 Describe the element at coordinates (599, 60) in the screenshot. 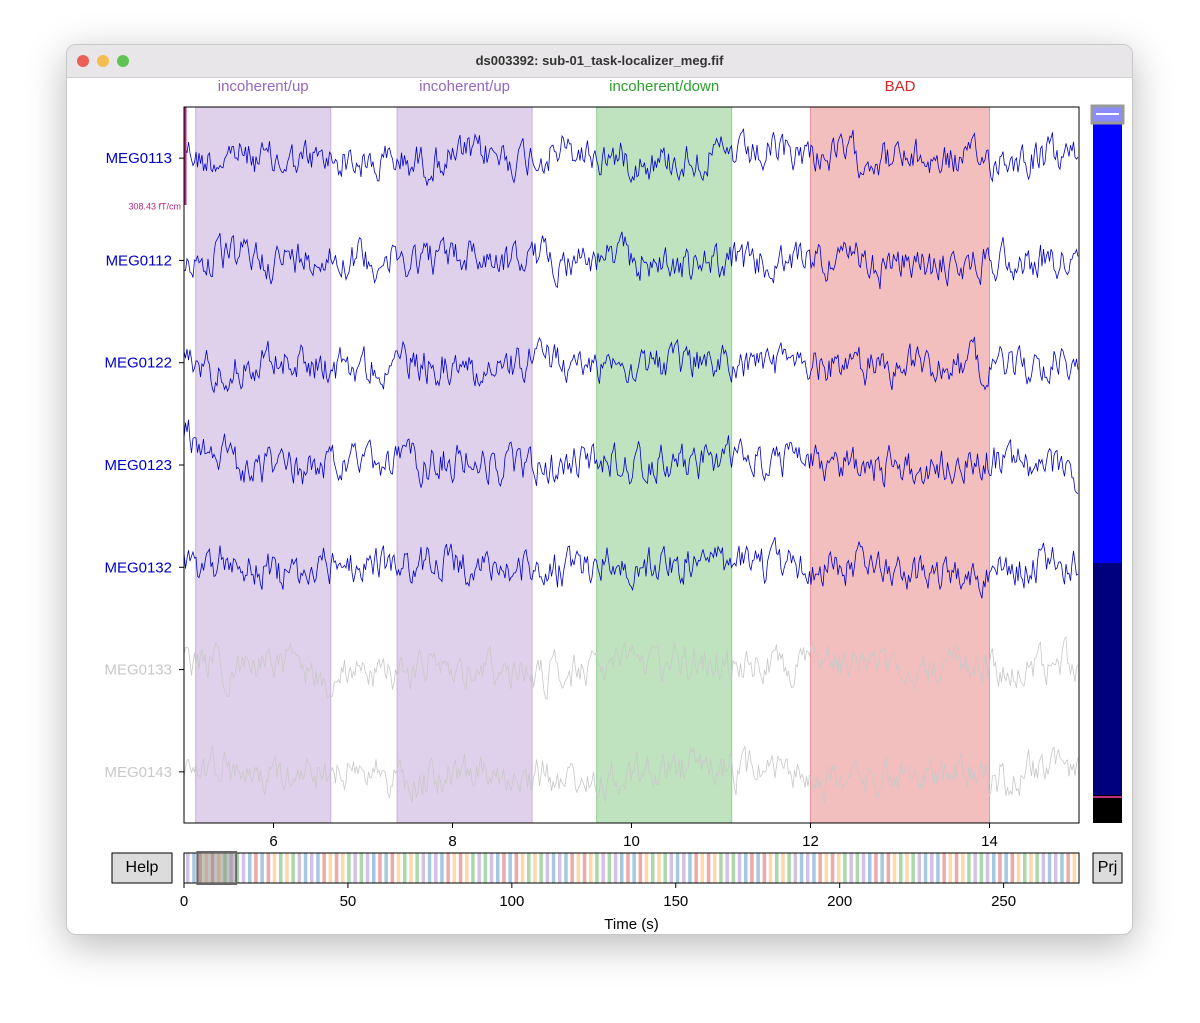

I see `window-title: ds003392: sub-01_task-localizer_meg.fif` at that location.